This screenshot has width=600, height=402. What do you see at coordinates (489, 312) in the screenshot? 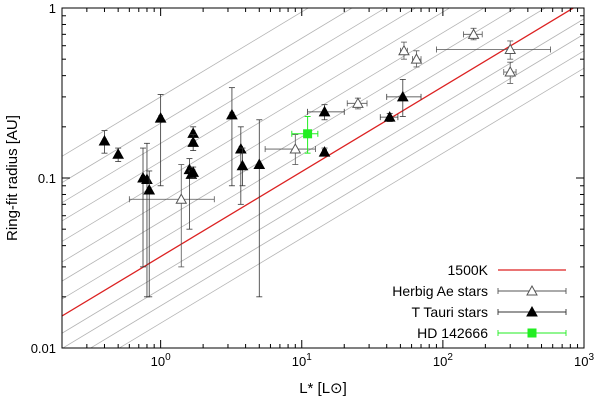
I see `legend-entry: T Tauri stars` at bounding box center [489, 312].